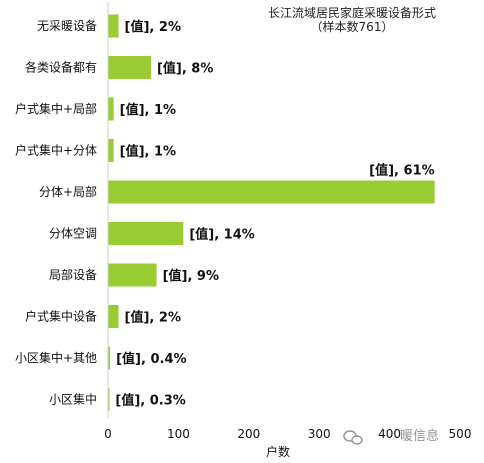 Image resolution: width=484 pixels, height=463 pixels. What do you see at coordinates (191, 276) in the screenshot?
I see `data-label: [值], 9%` at bounding box center [191, 276].